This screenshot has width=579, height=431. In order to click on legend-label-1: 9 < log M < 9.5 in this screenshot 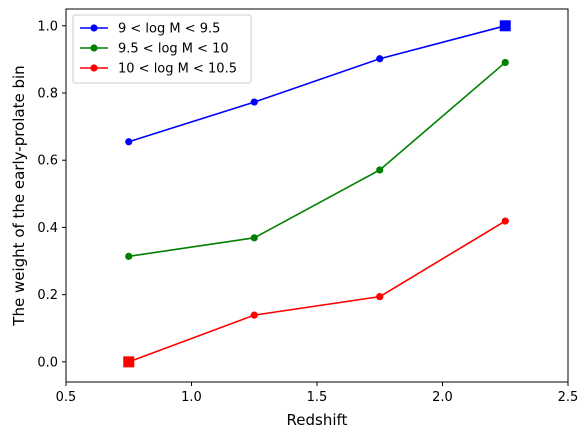, I will do `click(169, 29)`.